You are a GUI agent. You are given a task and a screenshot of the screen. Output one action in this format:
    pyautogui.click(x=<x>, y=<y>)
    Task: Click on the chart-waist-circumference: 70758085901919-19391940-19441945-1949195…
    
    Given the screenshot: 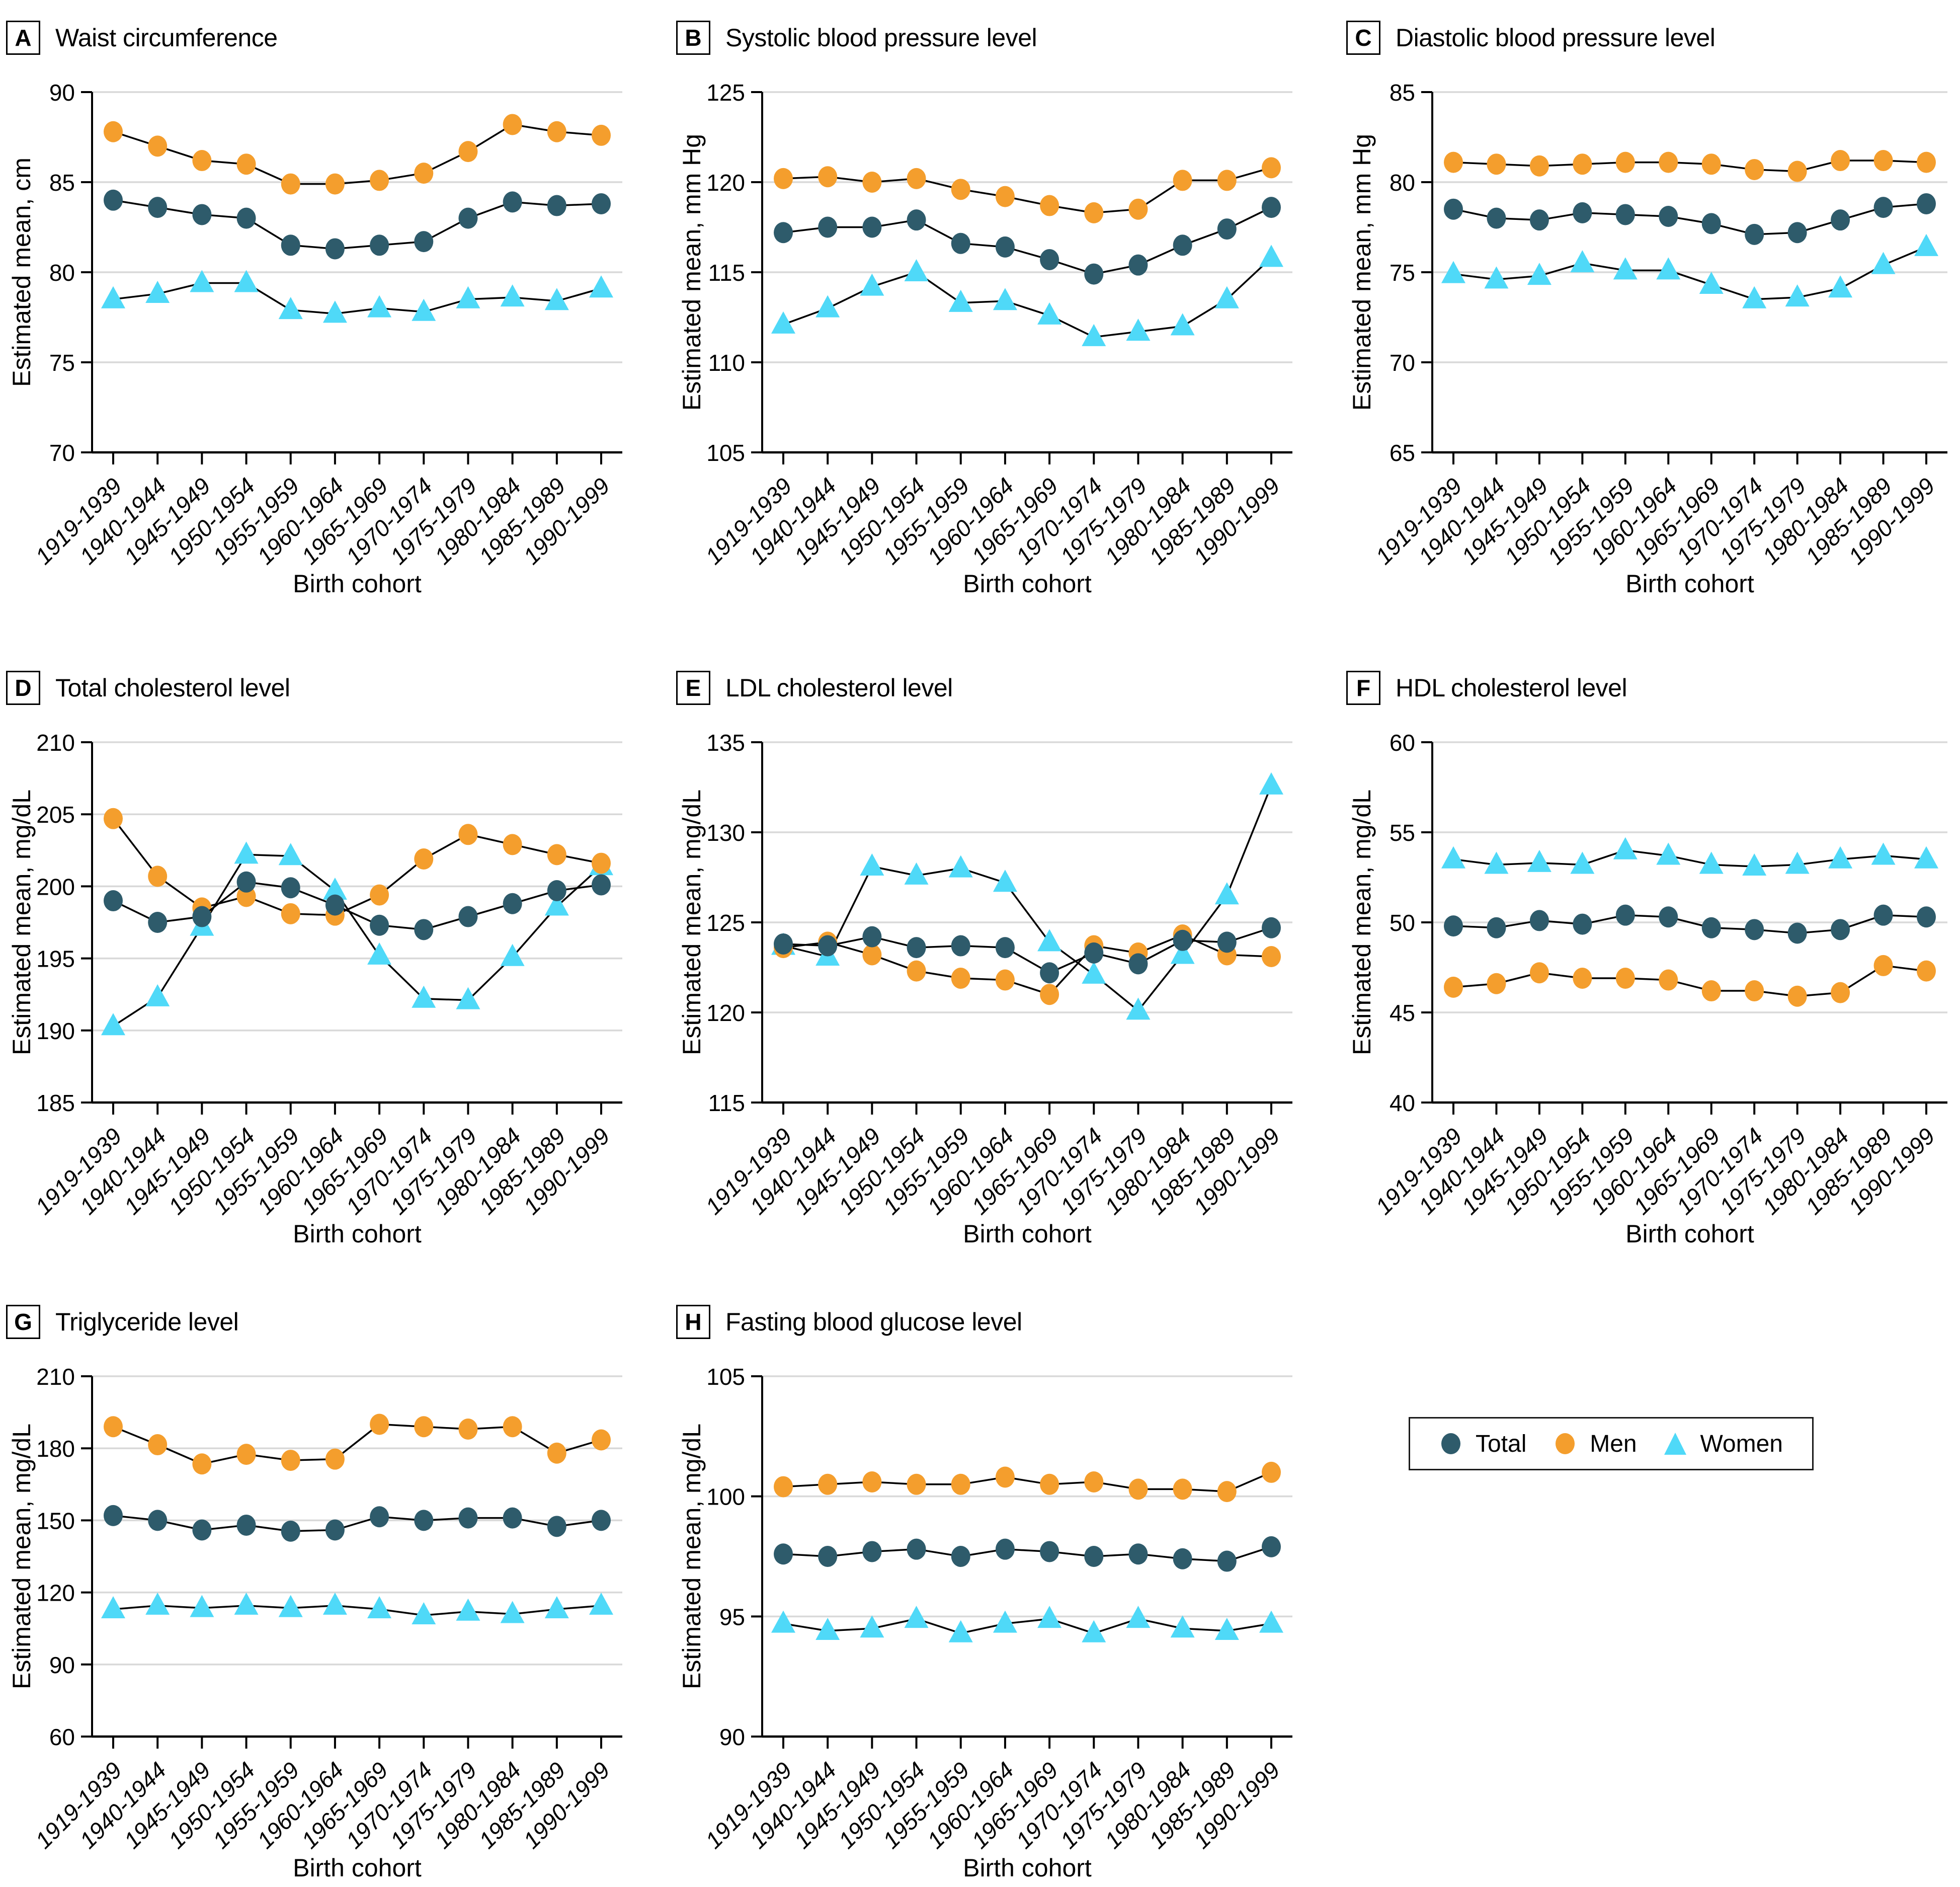 What is the action you would take?
    pyautogui.click(x=315, y=339)
    